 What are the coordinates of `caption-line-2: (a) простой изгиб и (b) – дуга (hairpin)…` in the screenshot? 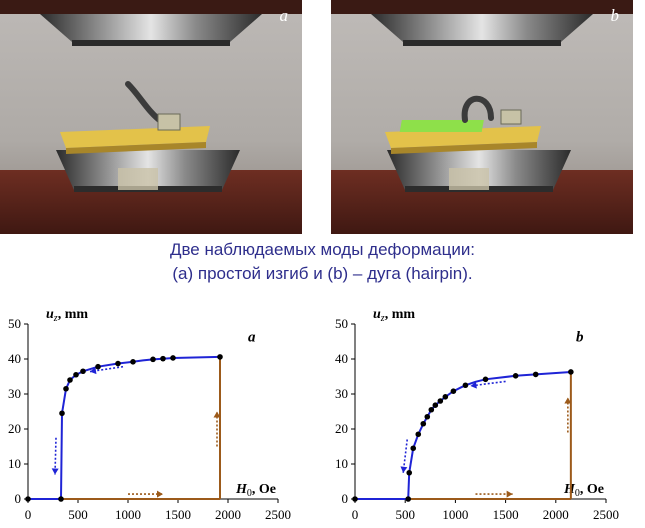 It's located at (322, 273).